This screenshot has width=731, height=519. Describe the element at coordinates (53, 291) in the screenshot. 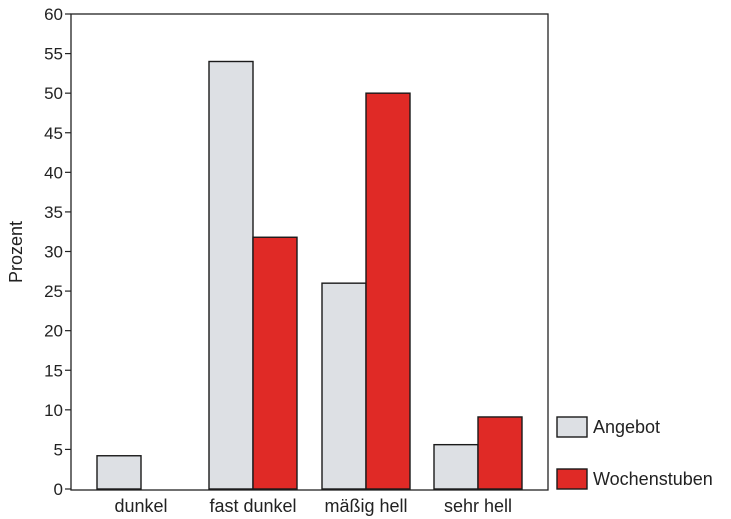

I see `y-tick-label: 25` at that location.